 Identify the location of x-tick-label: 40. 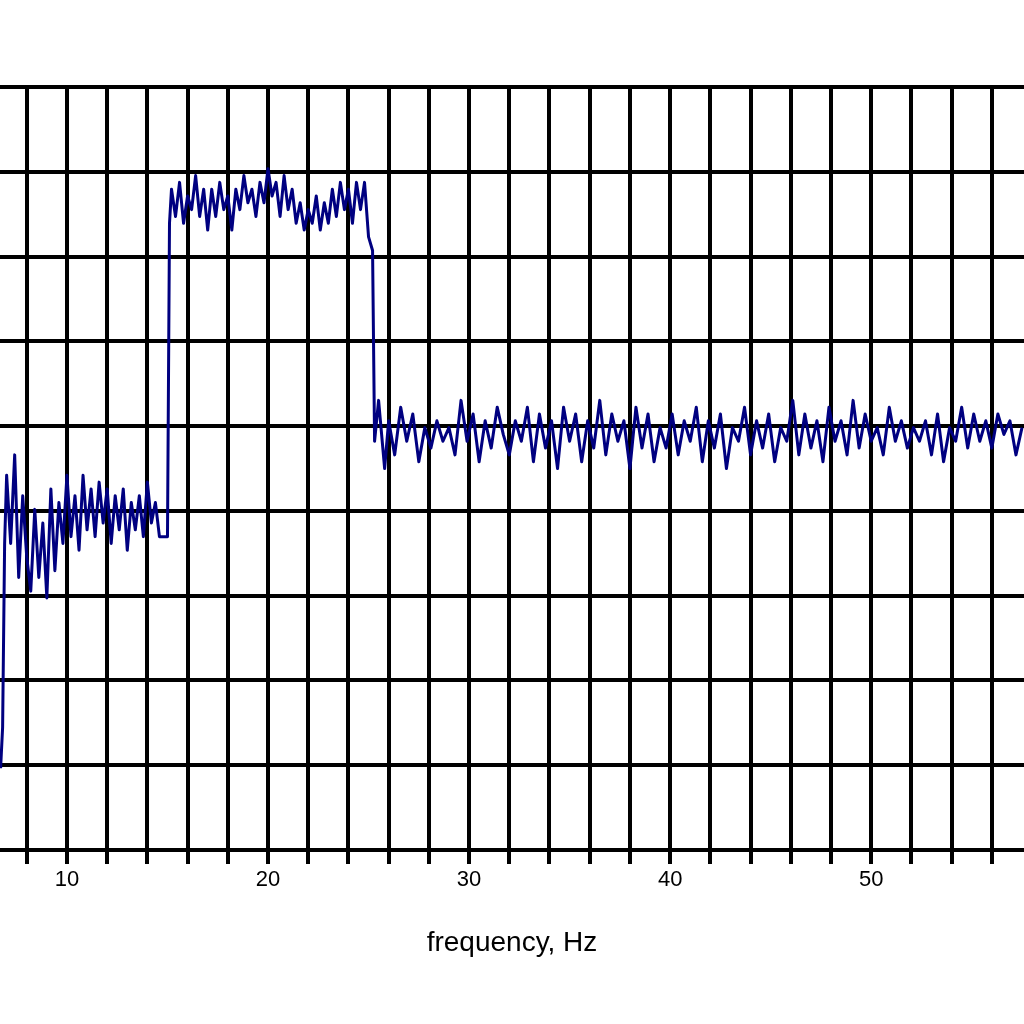
(670, 879).